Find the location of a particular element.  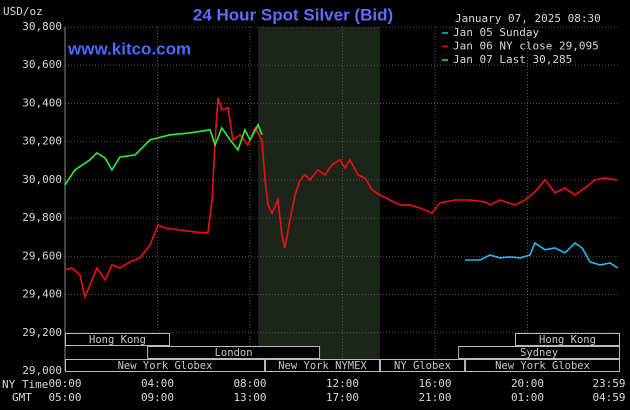

y-tick-label: 29,000 is located at coordinates (42, 370).